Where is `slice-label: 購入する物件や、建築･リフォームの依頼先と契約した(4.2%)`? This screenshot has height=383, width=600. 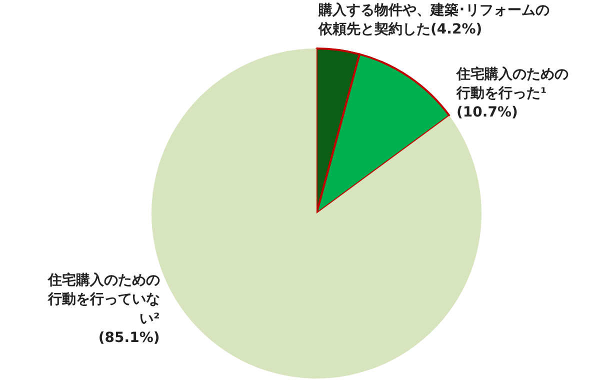 slice-label: 購入する物件や、建築･リフォームの依頼先と契約した(4.2%) is located at coordinates (434, 20).